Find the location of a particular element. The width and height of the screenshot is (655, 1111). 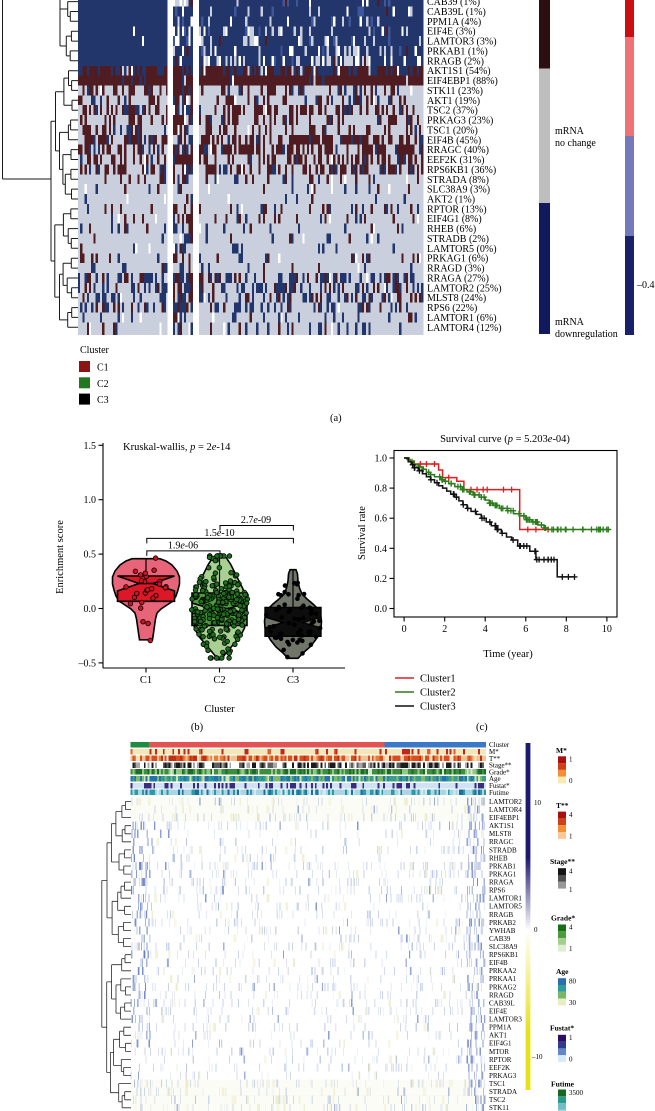

svg-text: 0.8 is located at coordinates (381, 489).